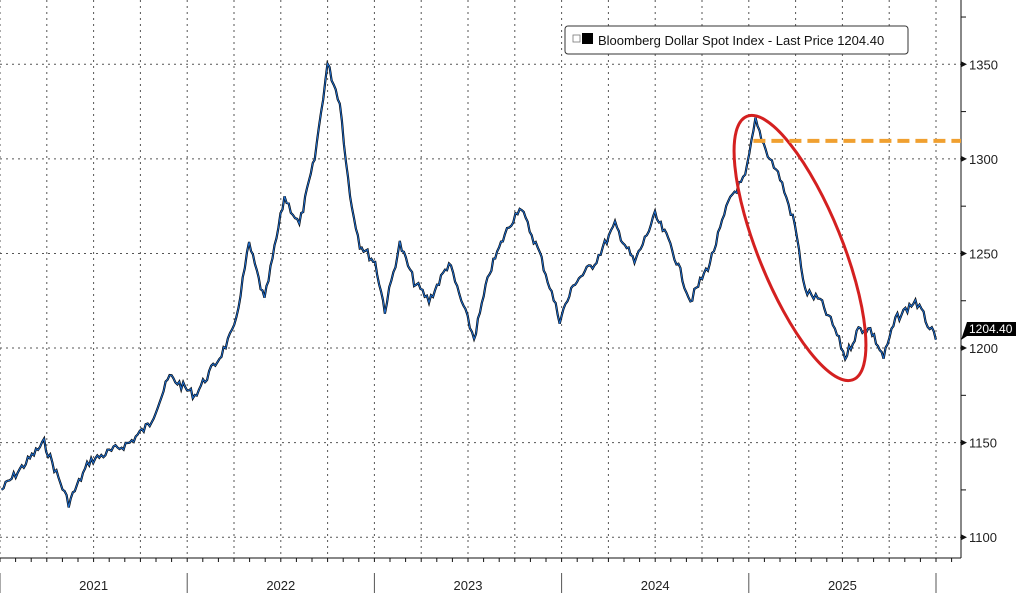 The height and width of the screenshot is (593, 1017). What do you see at coordinates (655, 585) in the screenshot?
I see `x-tick-label: 2024` at bounding box center [655, 585].